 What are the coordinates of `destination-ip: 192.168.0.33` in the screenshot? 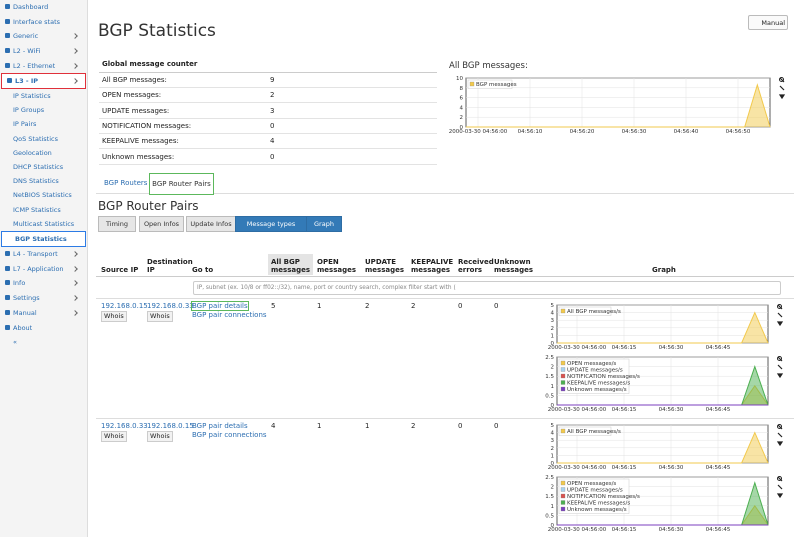 It's located at (170, 306).